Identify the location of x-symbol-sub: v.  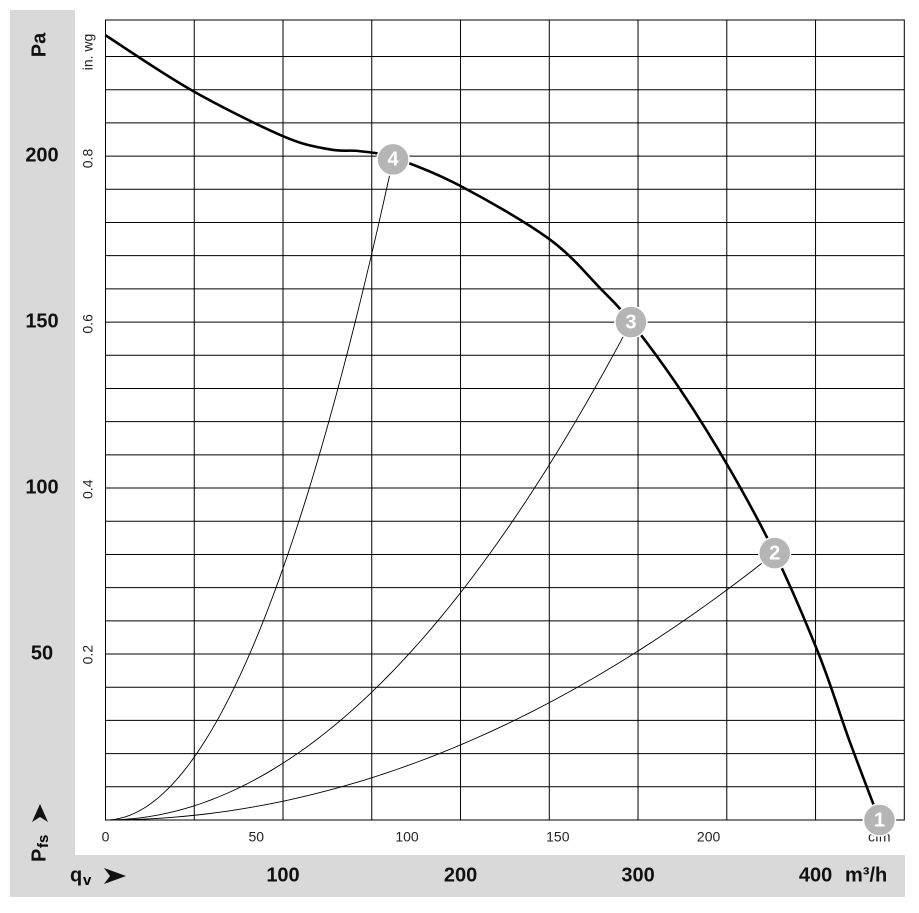
(87, 880).